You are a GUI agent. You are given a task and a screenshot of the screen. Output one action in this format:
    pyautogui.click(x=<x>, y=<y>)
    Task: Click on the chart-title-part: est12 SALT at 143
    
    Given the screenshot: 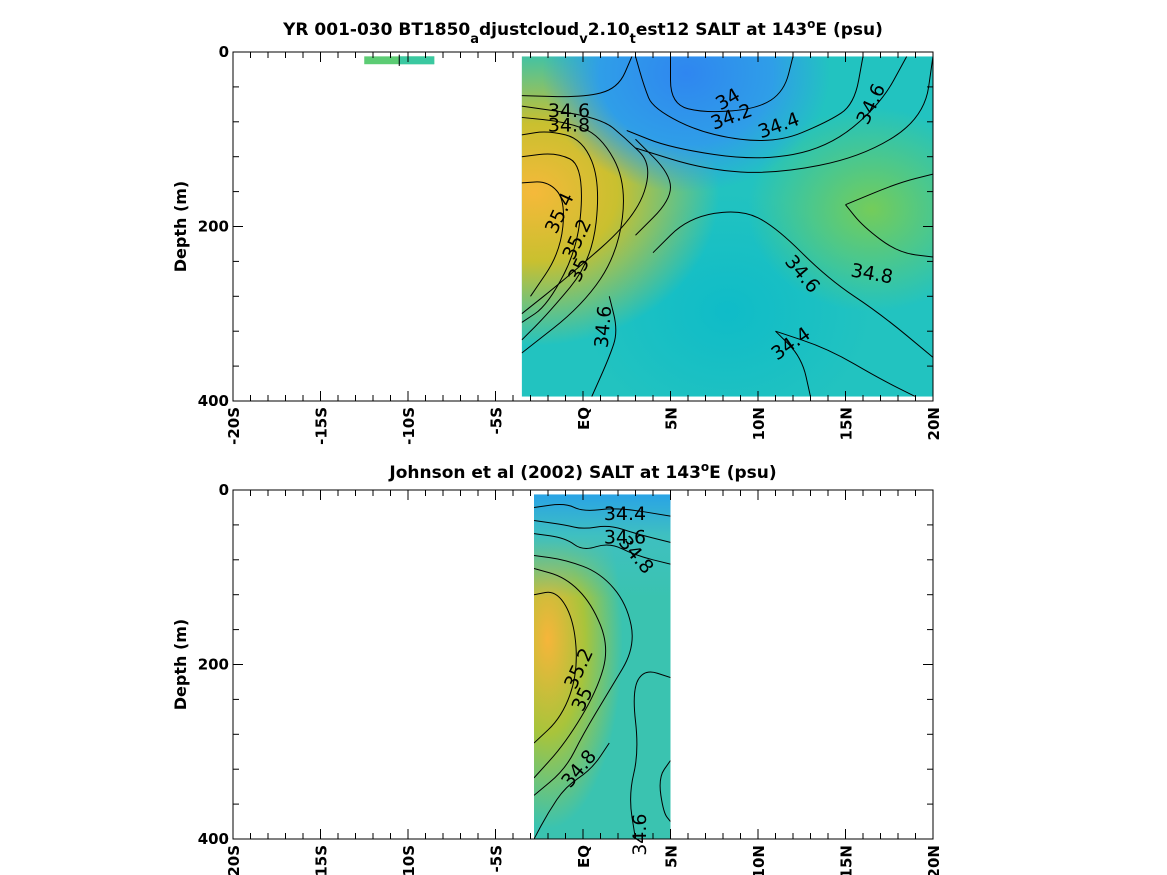 What is the action you would take?
    pyautogui.click(x=721, y=30)
    